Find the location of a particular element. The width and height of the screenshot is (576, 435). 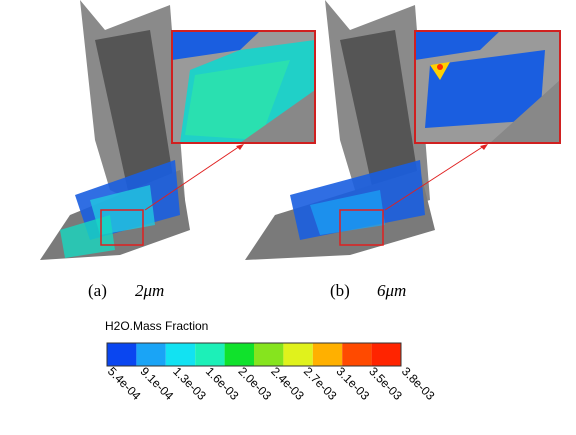

colorbar-label: 5.4e-04 is located at coordinates (124, 383).